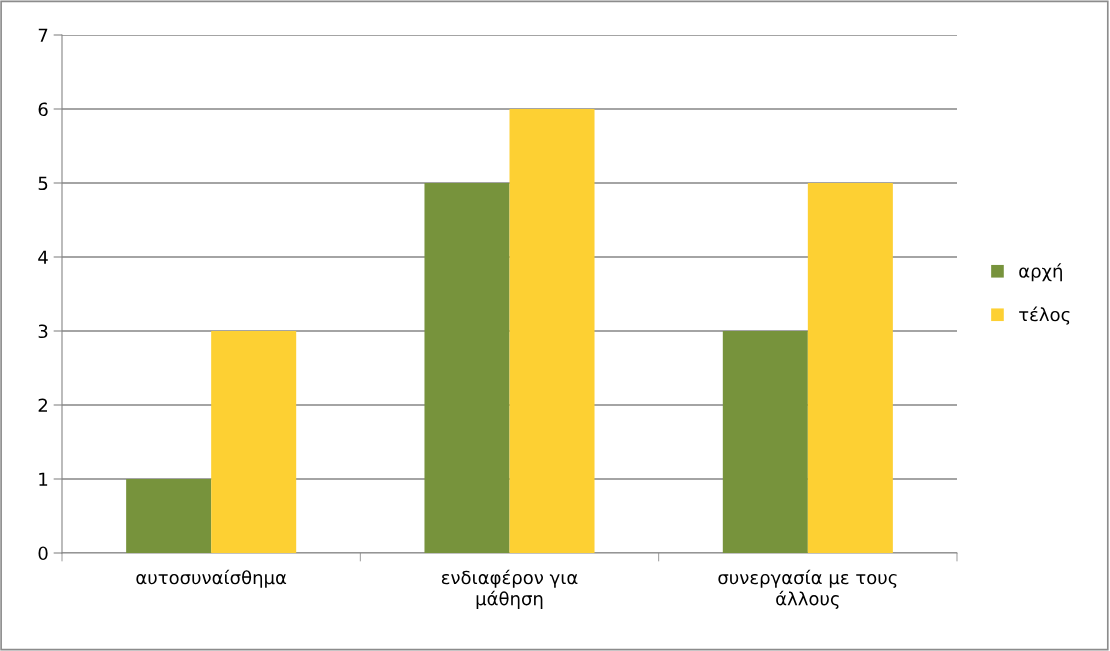 This screenshot has width=1110, height=651. Describe the element at coordinates (211, 578) in the screenshot. I see `x-tick-label: αυτοσυναίσθημα` at that location.